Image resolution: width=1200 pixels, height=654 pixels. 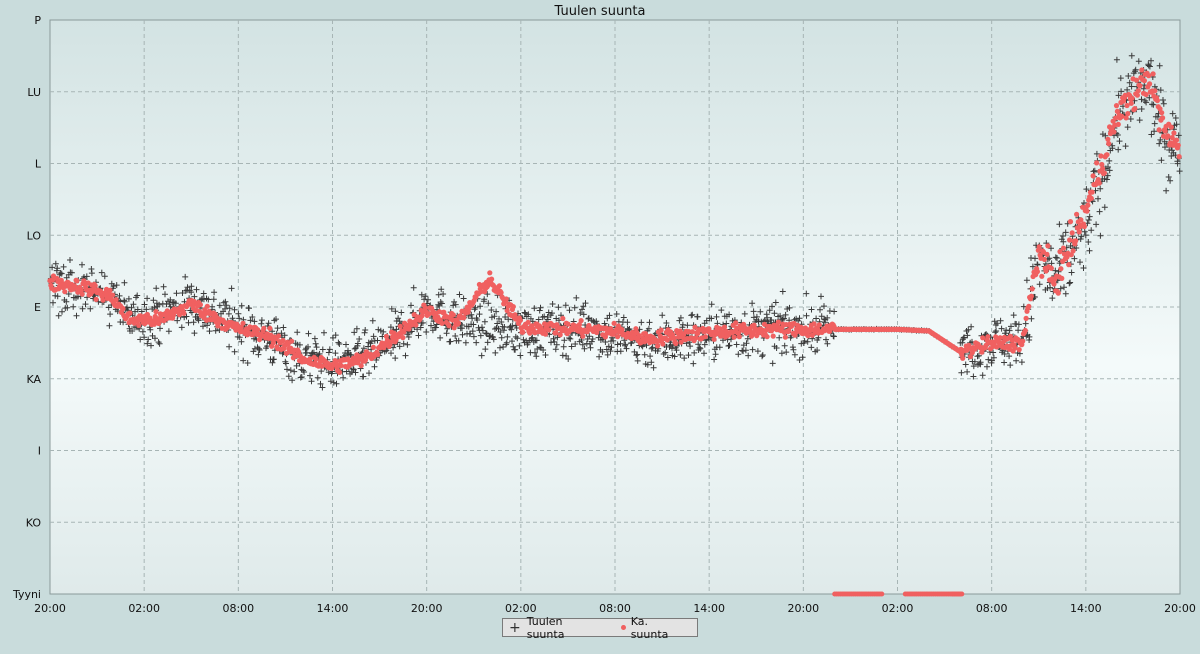 I want to click on legend-item-ka-suunta: Ka. suunta, so click(x=652, y=628).